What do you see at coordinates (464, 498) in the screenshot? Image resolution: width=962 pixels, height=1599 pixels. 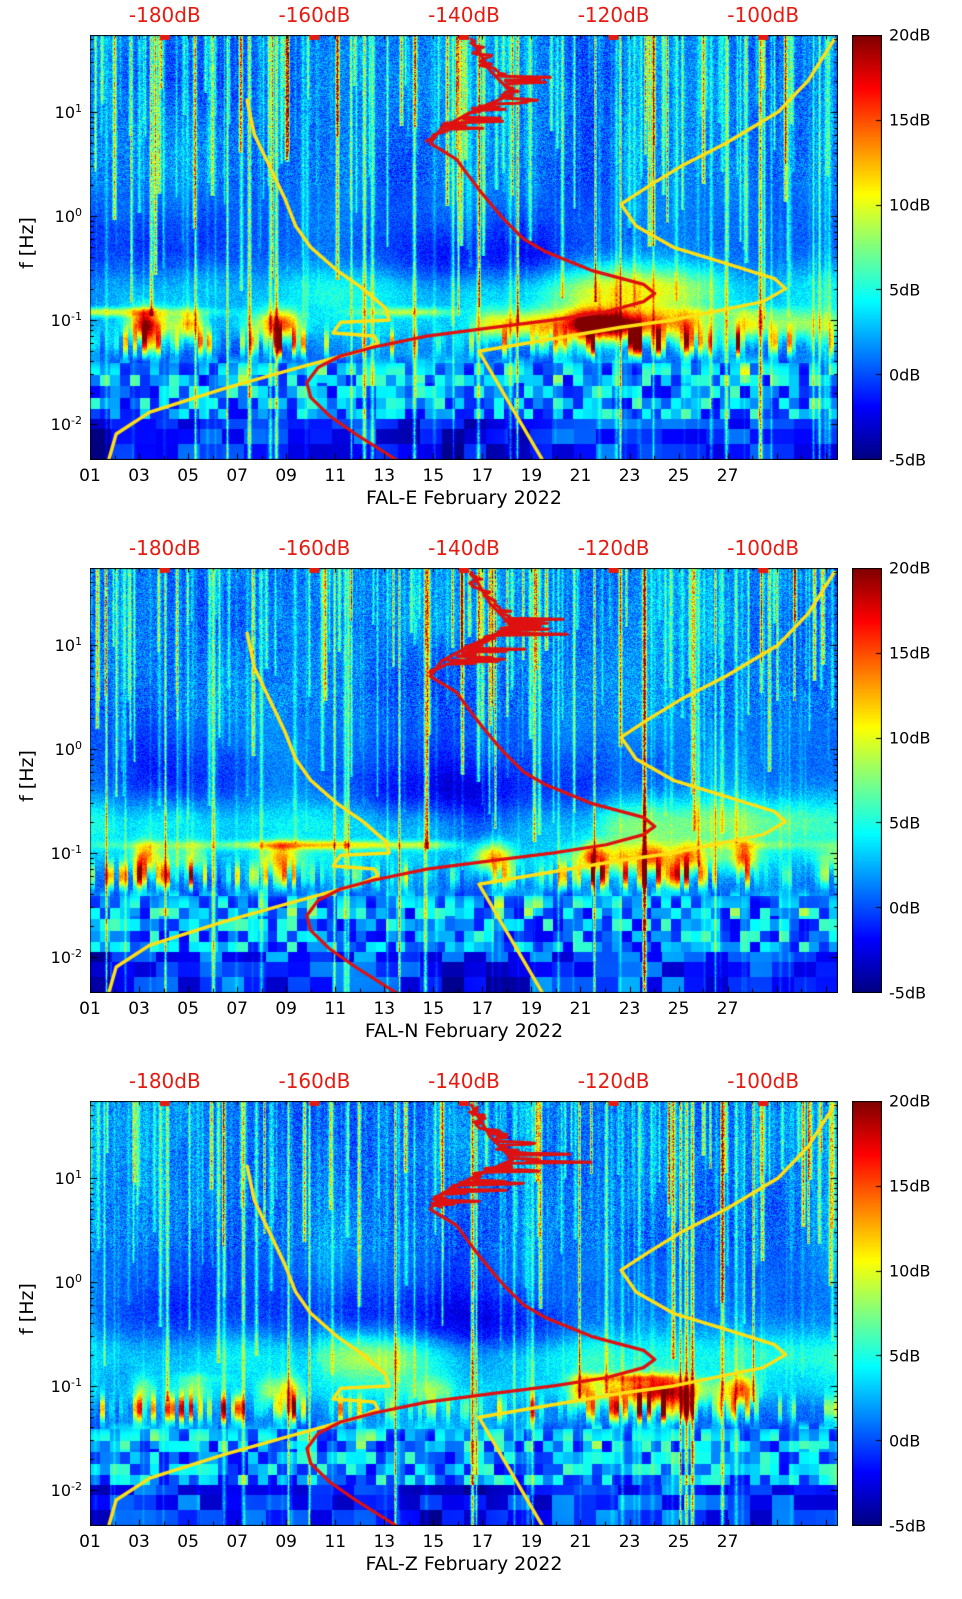 I see `x-axis-title: FAL-E February 2022` at bounding box center [464, 498].